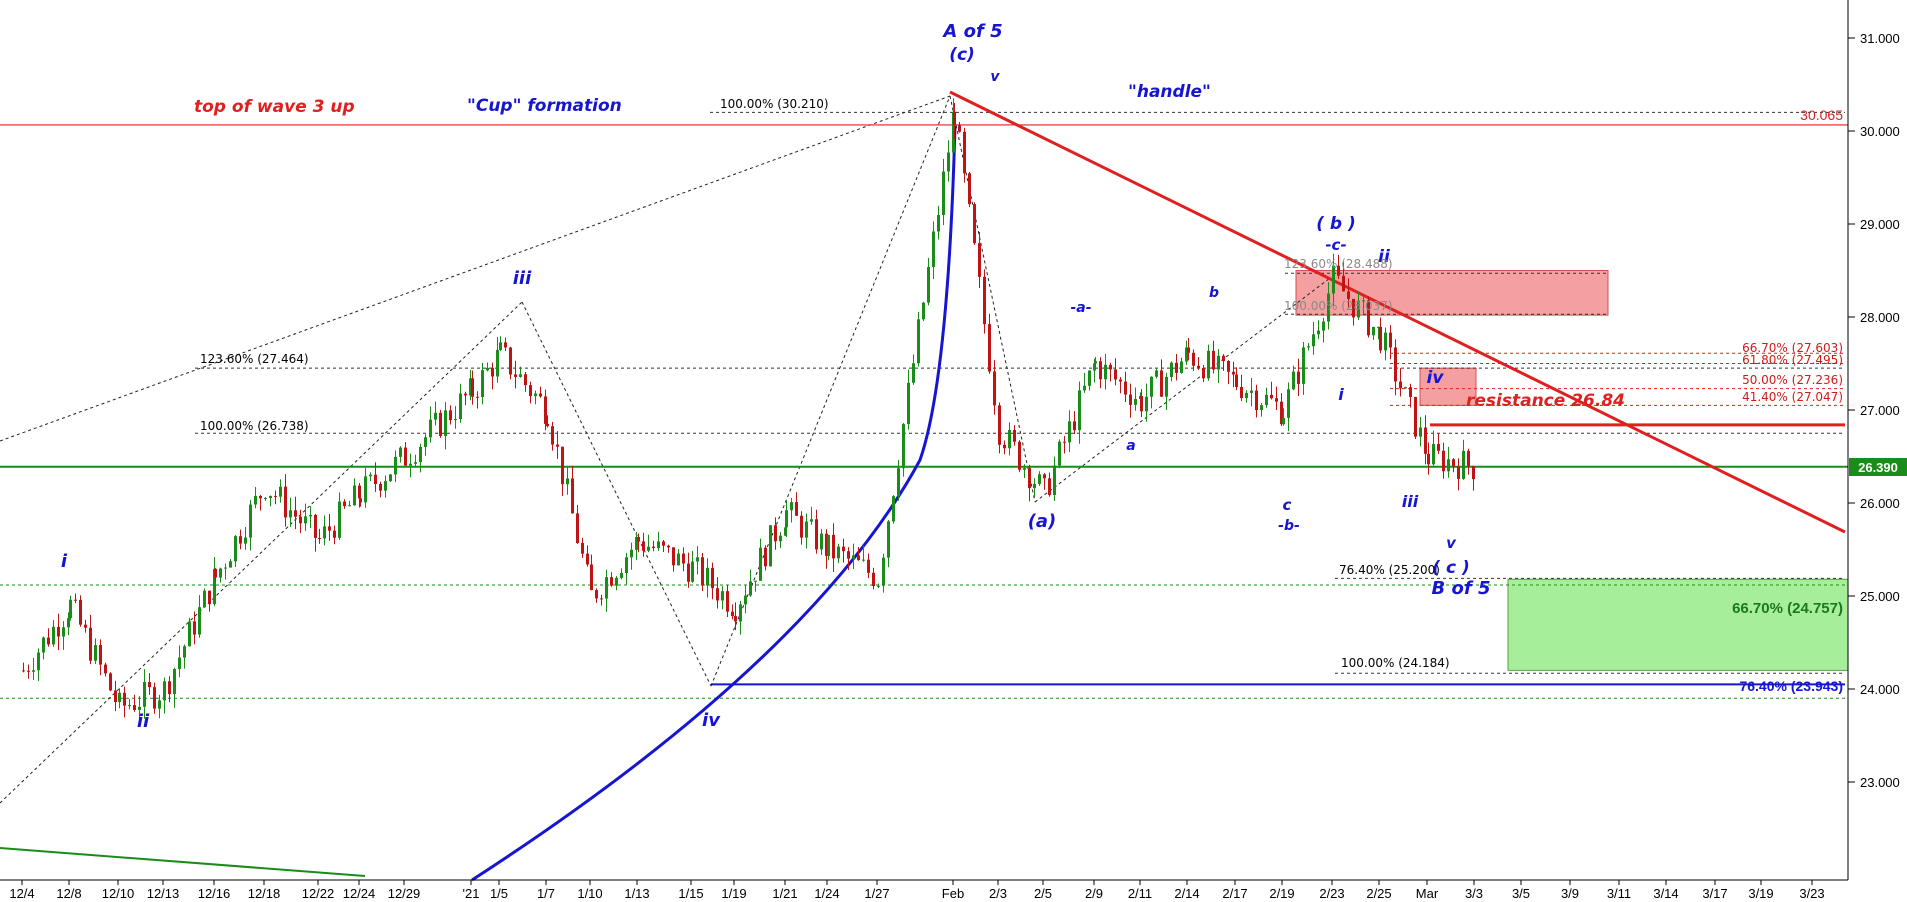  I want to click on wave-iv-right-label: iv, so click(1436, 378).